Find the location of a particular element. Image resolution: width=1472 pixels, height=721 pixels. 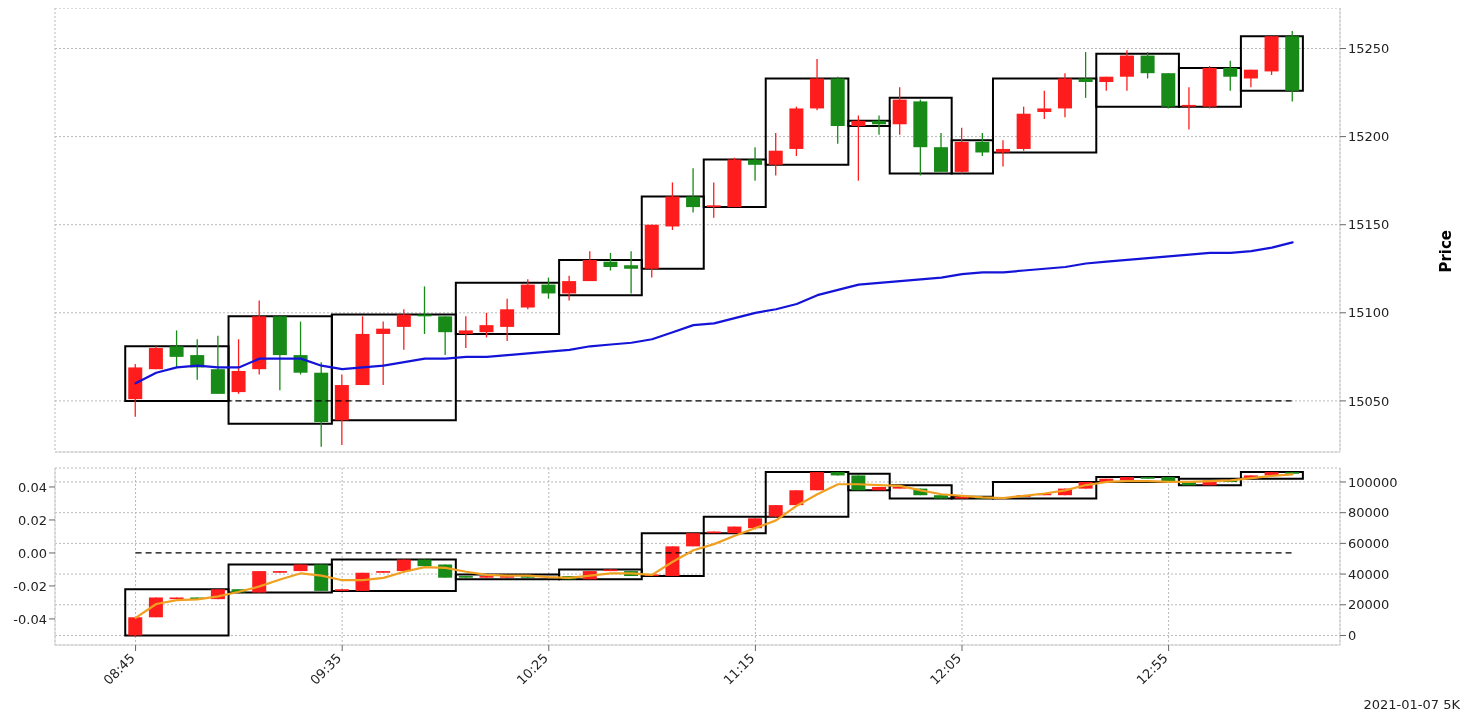

y-tick-label: 0.04 is located at coordinates (32, 487).